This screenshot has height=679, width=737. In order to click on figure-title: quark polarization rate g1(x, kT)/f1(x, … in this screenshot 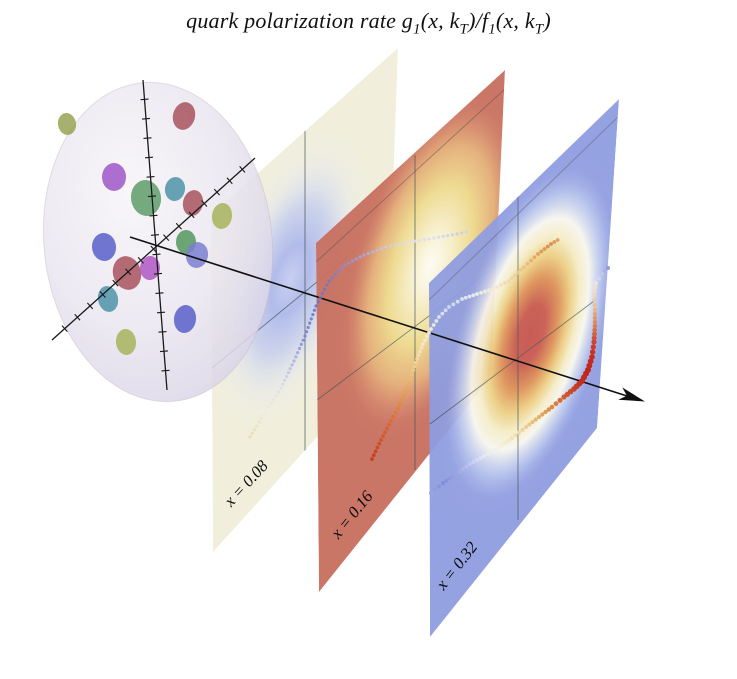, I will do `click(368, 23)`.